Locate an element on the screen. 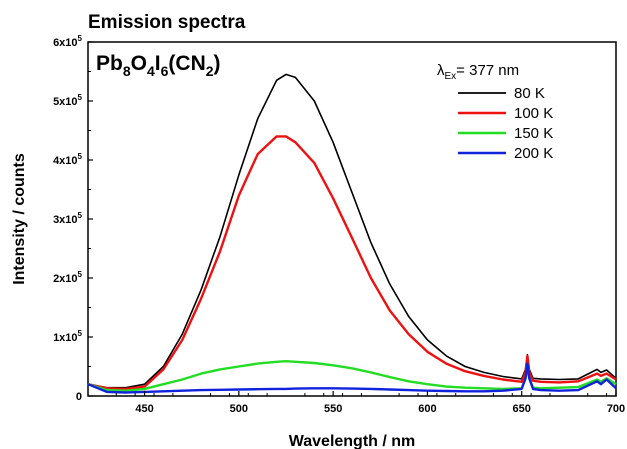 The height and width of the screenshot is (449, 627). legend-label: 150 K is located at coordinates (533, 133).